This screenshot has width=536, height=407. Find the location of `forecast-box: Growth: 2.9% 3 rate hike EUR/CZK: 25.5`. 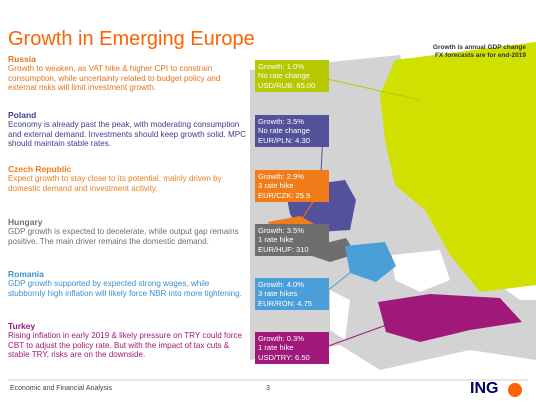

forecast-box: Growth: 2.9% 3 rate hike EUR/CZK: 25.5 is located at coordinates (292, 186).